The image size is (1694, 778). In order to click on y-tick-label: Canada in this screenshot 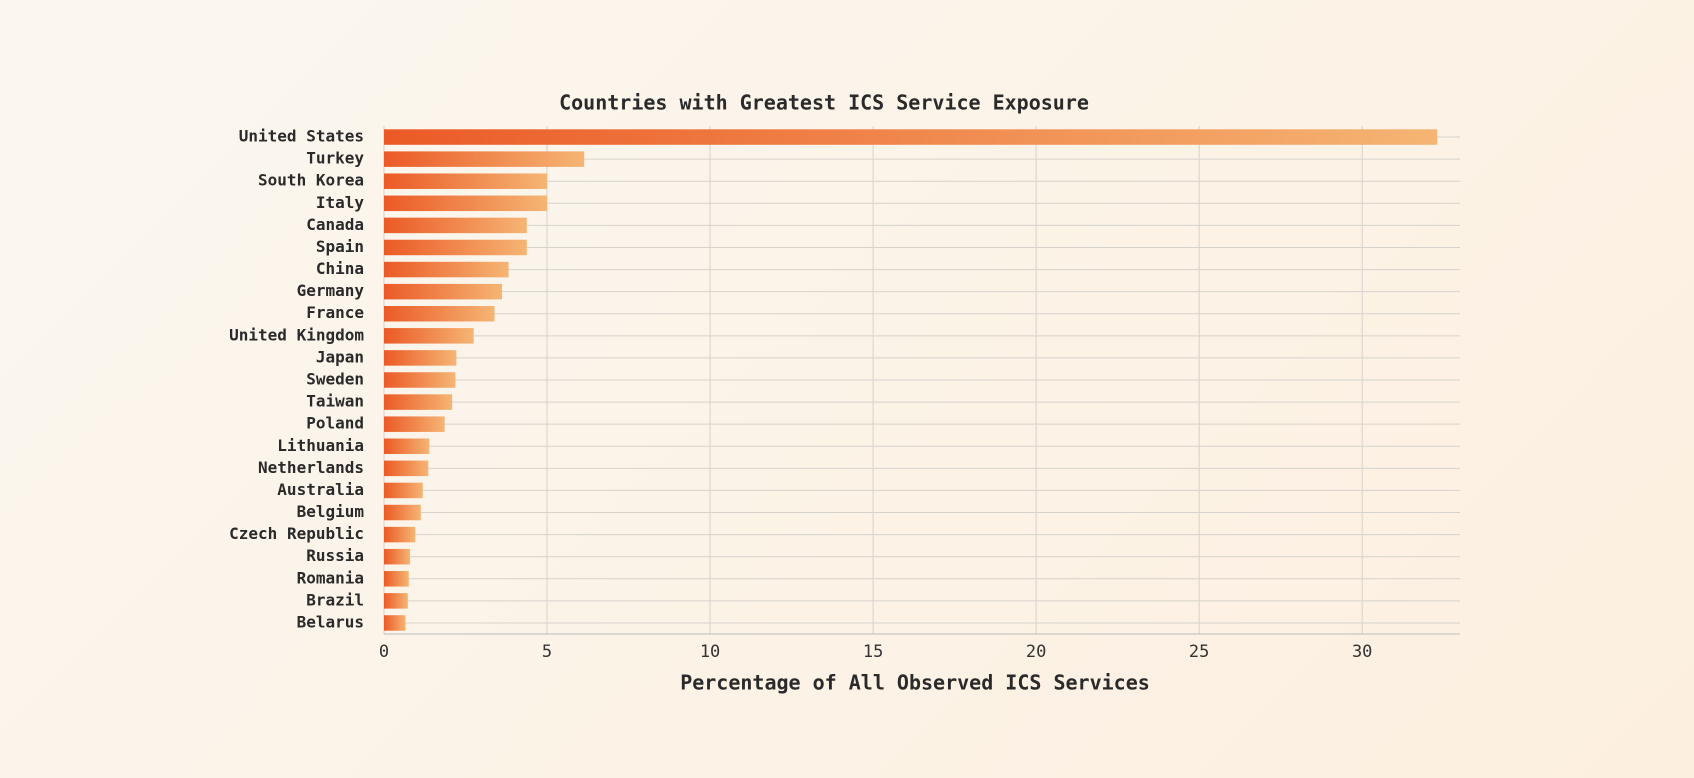, I will do `click(335, 224)`.